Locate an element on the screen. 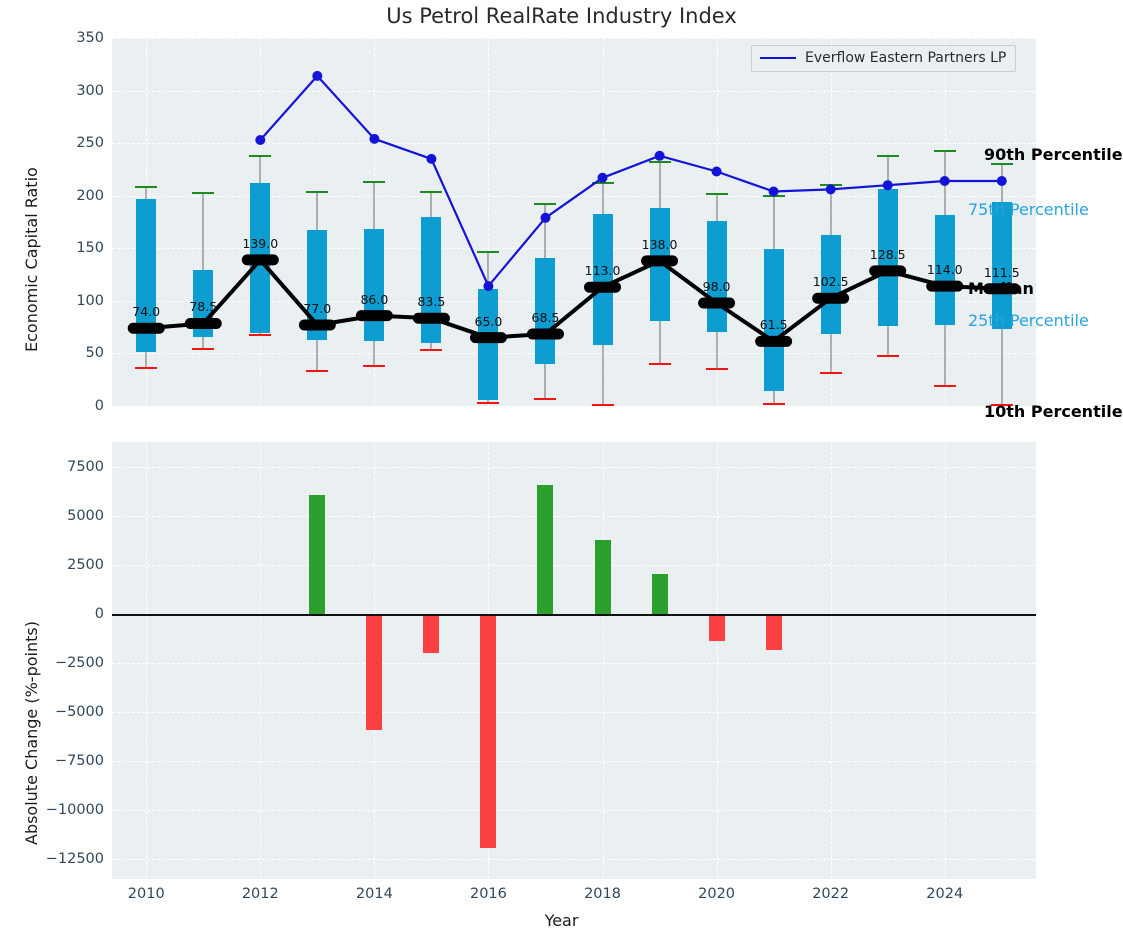  y-tick-label: 0 is located at coordinates (99, 614).